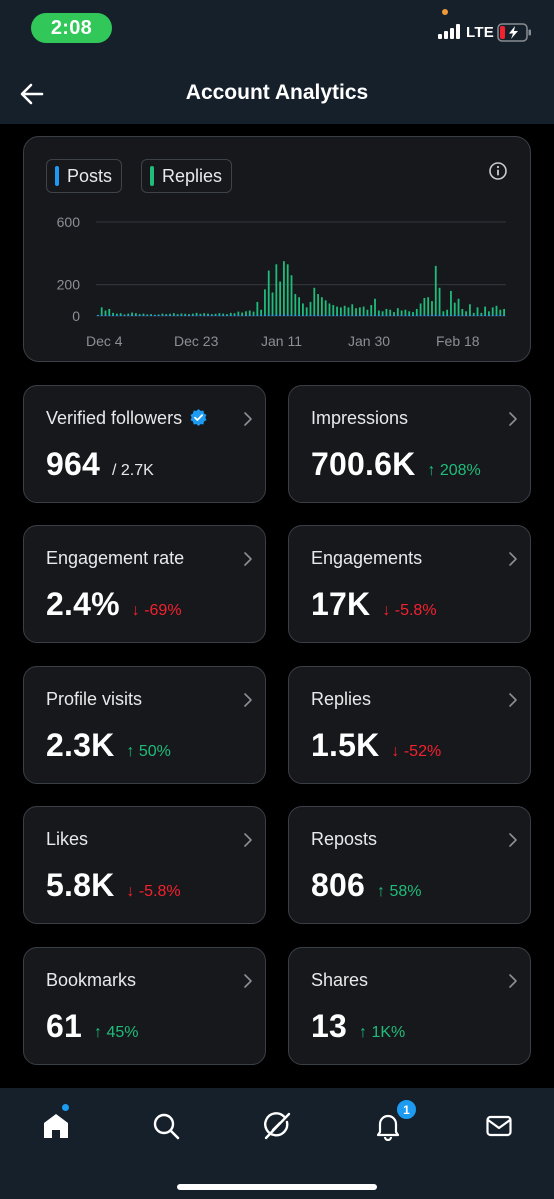 This screenshot has width=554, height=1199. What do you see at coordinates (454, 470) in the screenshot?
I see `metric-change: ↑ 208%` at bounding box center [454, 470].